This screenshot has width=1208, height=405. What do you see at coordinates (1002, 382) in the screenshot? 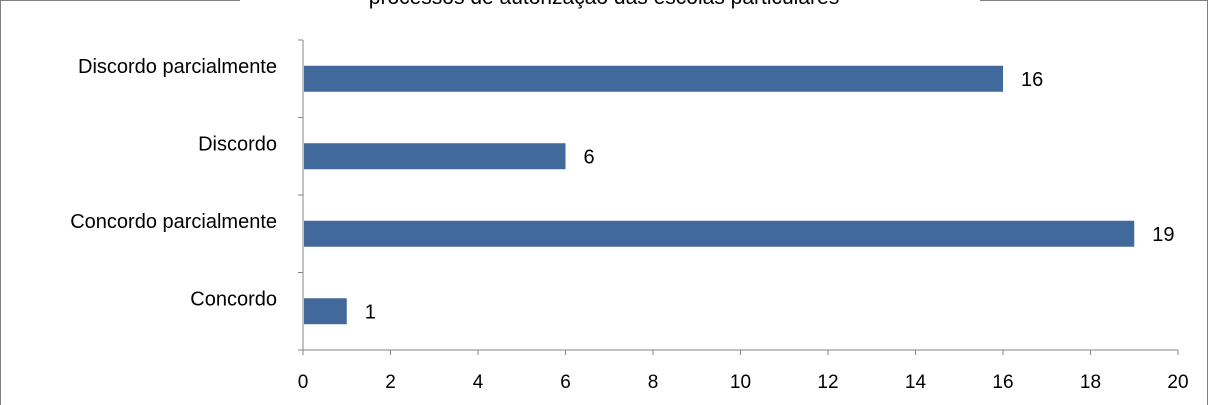
I see `x-tick-label: 16` at bounding box center [1002, 382].